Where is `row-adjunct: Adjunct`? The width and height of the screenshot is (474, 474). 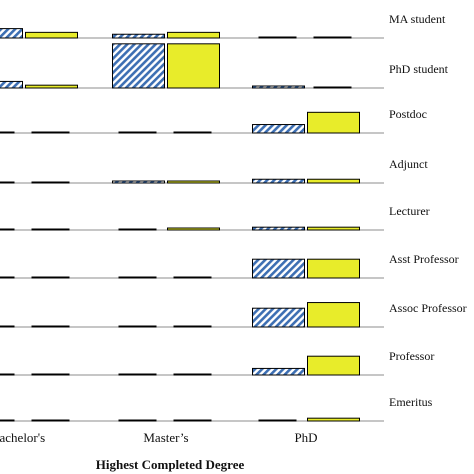 row-adjunct: Adjunct is located at coordinates (214, 170).